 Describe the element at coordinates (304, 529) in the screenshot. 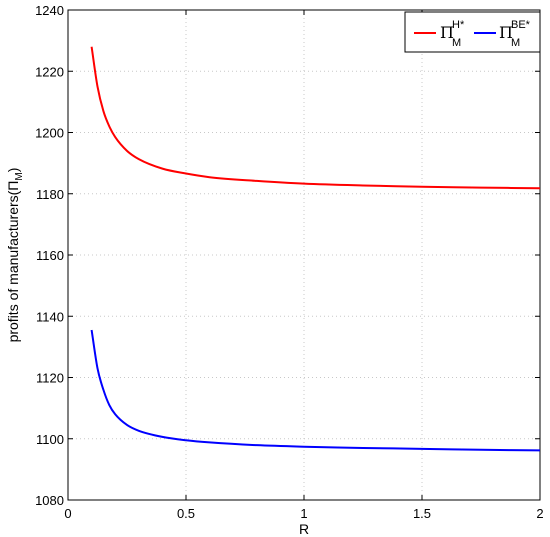

I see `x-axis-label: R` at that location.